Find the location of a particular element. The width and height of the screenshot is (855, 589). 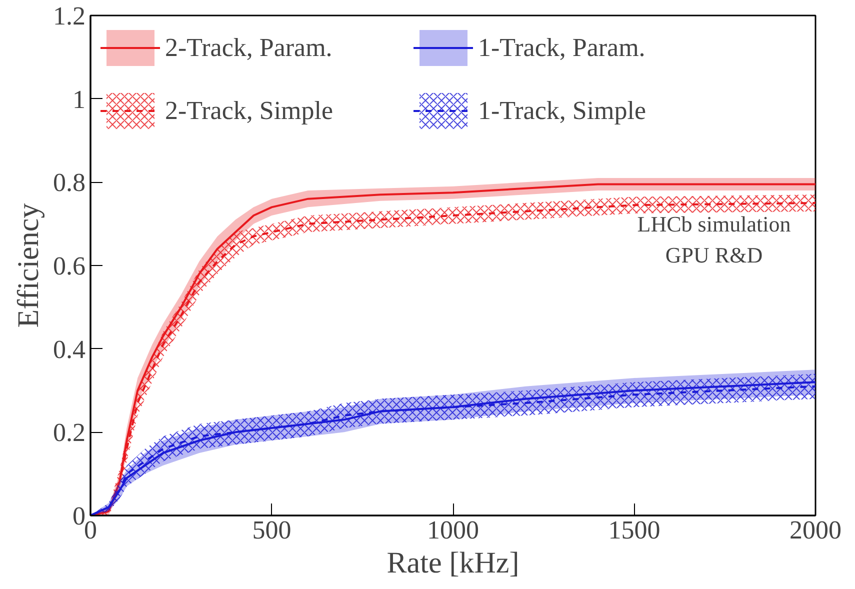

y-tick-label: 0.2 is located at coordinates (69, 433).